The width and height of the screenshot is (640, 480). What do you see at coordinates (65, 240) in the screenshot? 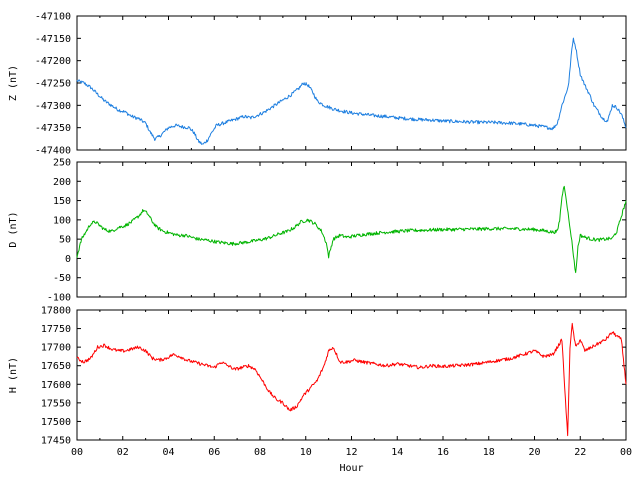
I see `y-tick-label: 50` at bounding box center [65, 240].